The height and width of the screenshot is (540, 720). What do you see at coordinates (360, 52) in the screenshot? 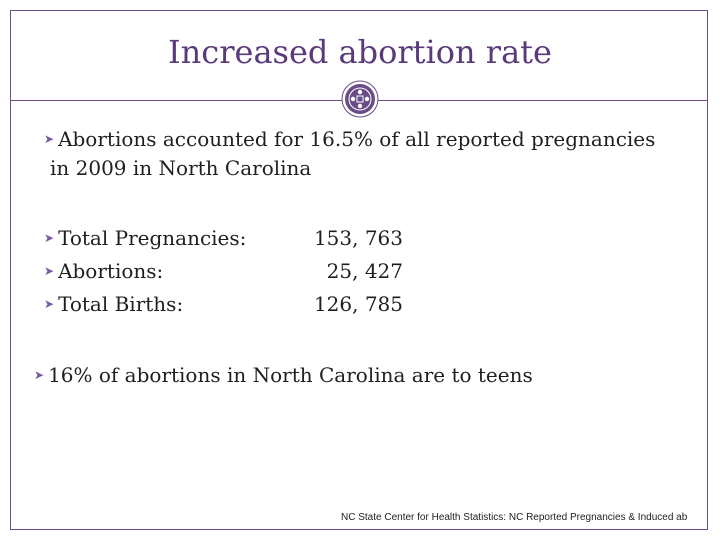
I see `slide-title: Increased abortion rate` at bounding box center [360, 52].